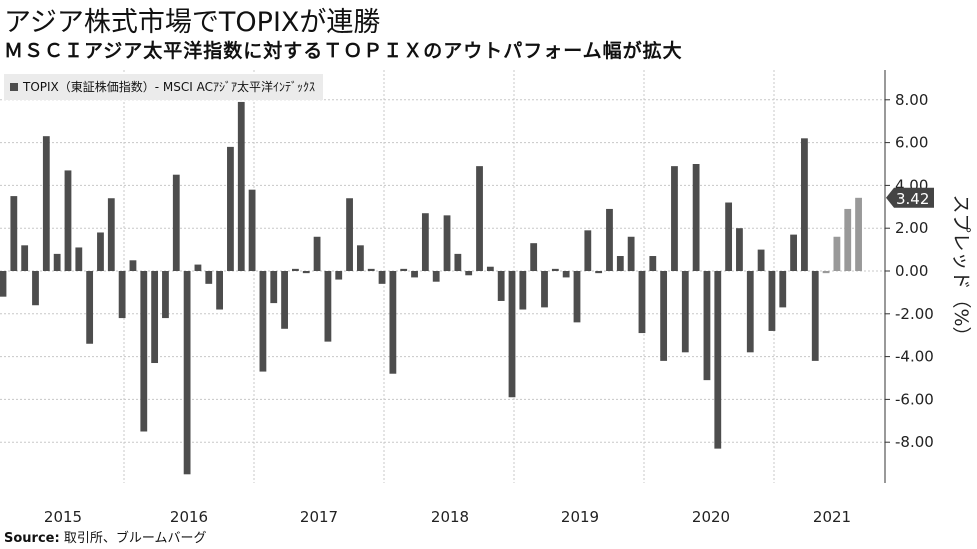 The height and width of the screenshot is (549, 977). I want to click on x-tick-label: 2019, so click(580, 517).